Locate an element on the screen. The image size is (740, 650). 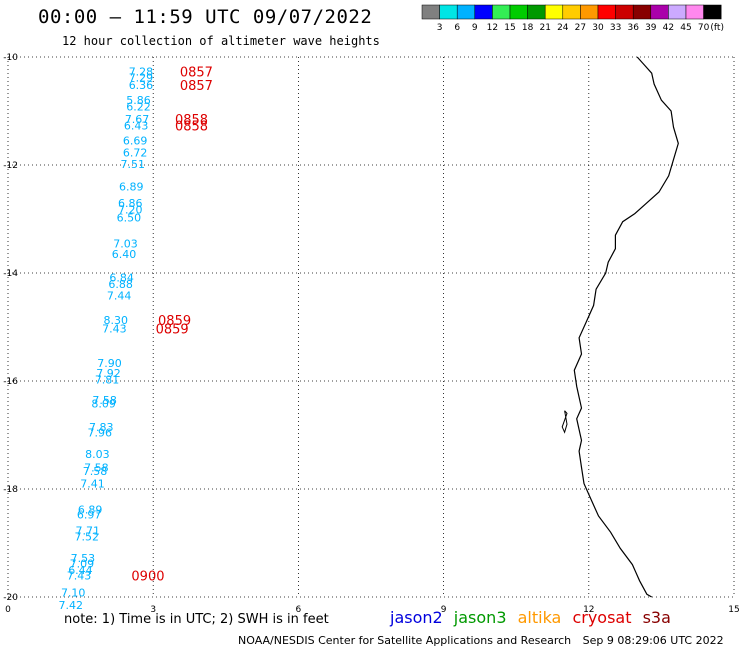
swh-value-label: 6.84 is located at coordinates (121, 277).